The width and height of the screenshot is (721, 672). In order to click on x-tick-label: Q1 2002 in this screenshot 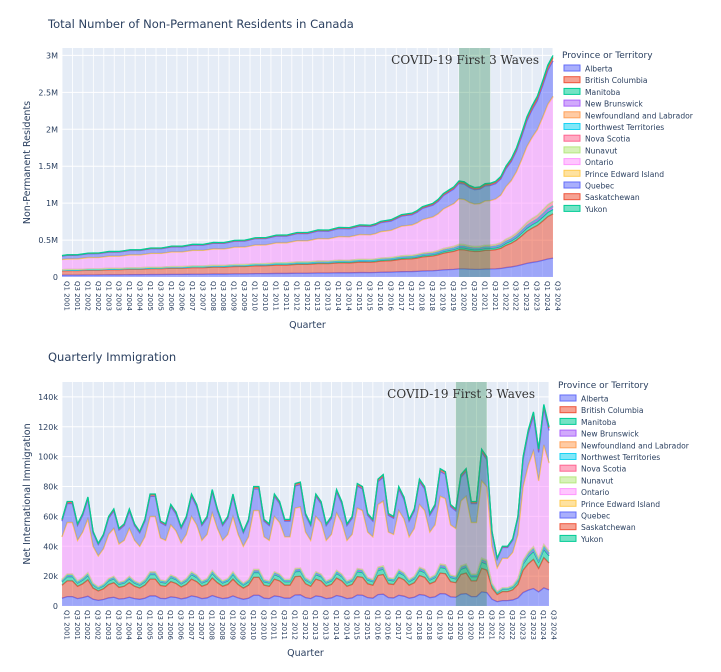, I will do `click(87, 296)`.